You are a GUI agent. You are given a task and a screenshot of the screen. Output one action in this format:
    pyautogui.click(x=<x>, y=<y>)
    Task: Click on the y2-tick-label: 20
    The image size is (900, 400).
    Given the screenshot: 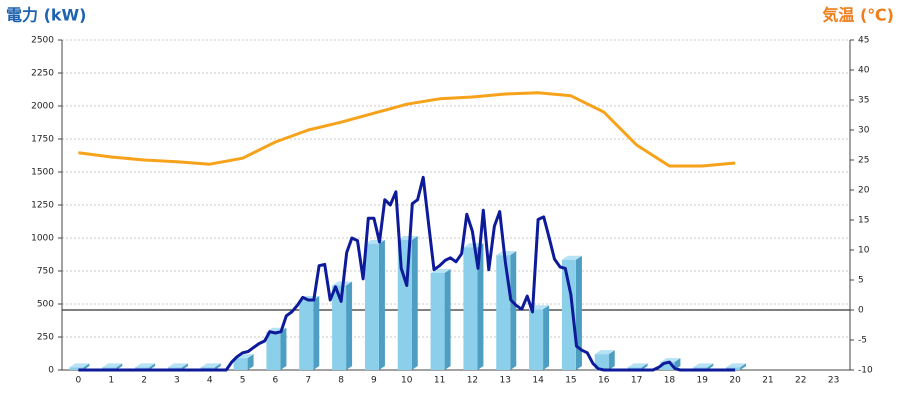 What is the action you would take?
    pyautogui.click(x=864, y=191)
    